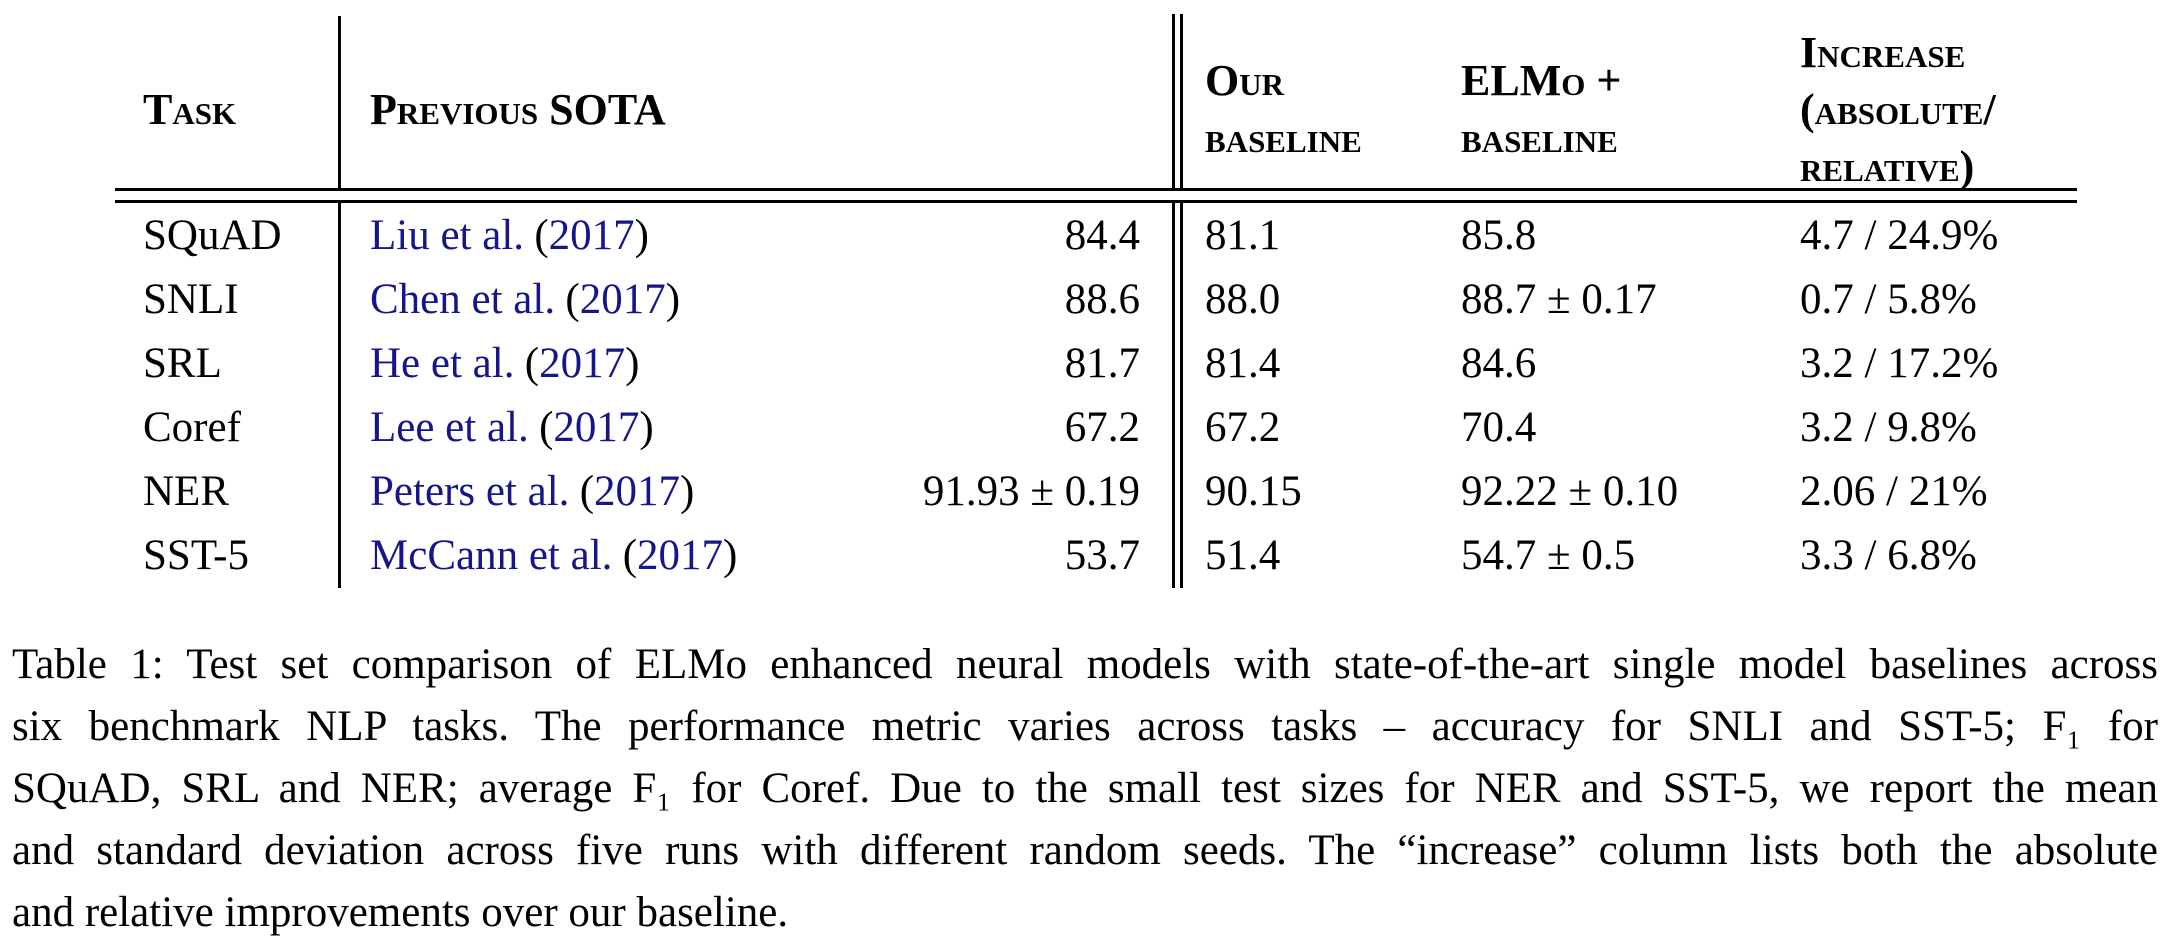 This screenshot has width=2182, height=946. I want to click on header-increase-line2: (absolute/, so click(1898, 109).